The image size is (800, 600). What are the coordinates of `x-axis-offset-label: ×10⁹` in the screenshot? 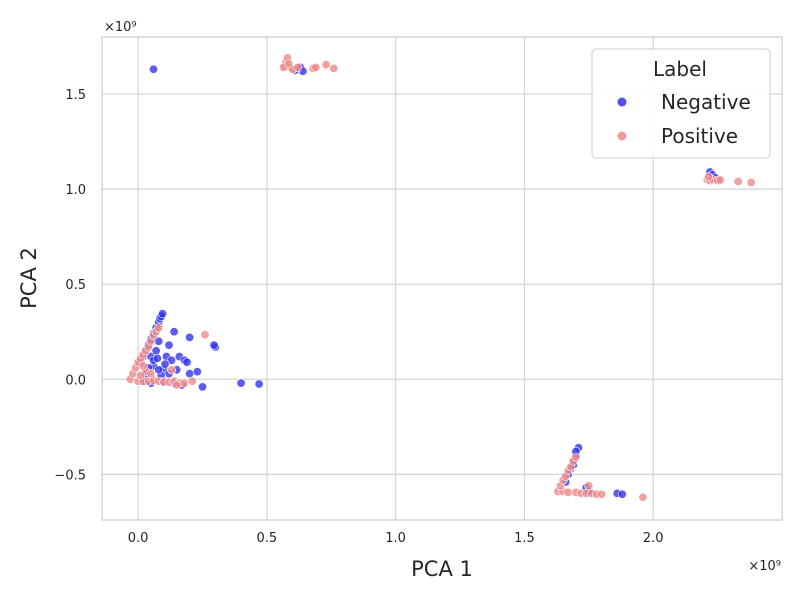 It's located at (764, 566).